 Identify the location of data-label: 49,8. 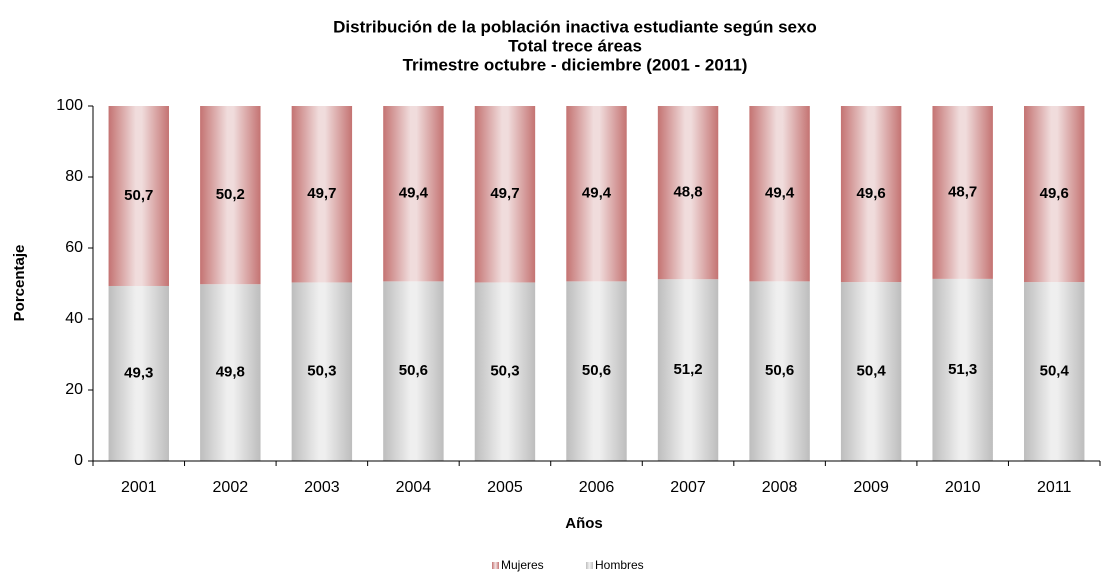
(230, 372).